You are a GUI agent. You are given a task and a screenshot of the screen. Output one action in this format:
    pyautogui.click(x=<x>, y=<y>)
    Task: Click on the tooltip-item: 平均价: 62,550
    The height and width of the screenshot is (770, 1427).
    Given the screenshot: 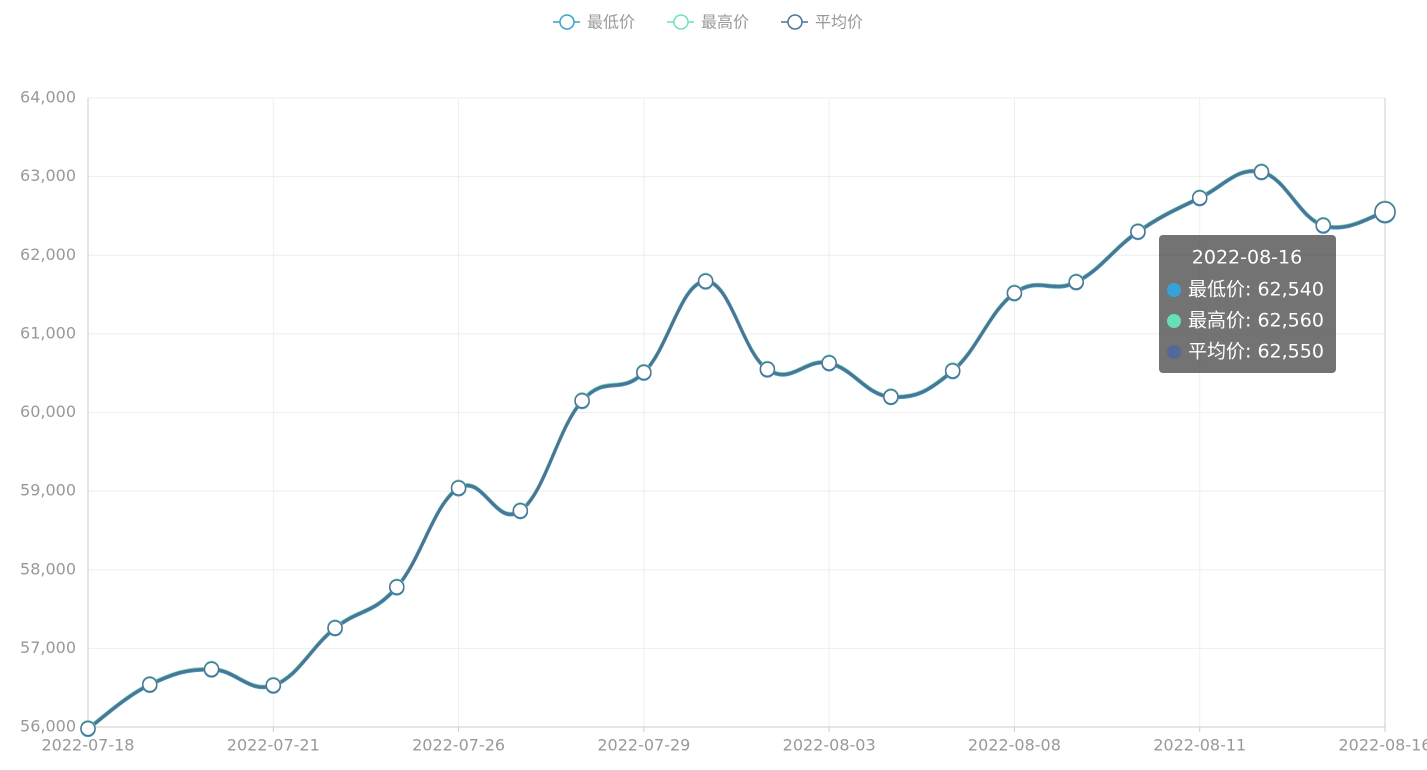 What is the action you would take?
    pyautogui.click(x=1256, y=352)
    